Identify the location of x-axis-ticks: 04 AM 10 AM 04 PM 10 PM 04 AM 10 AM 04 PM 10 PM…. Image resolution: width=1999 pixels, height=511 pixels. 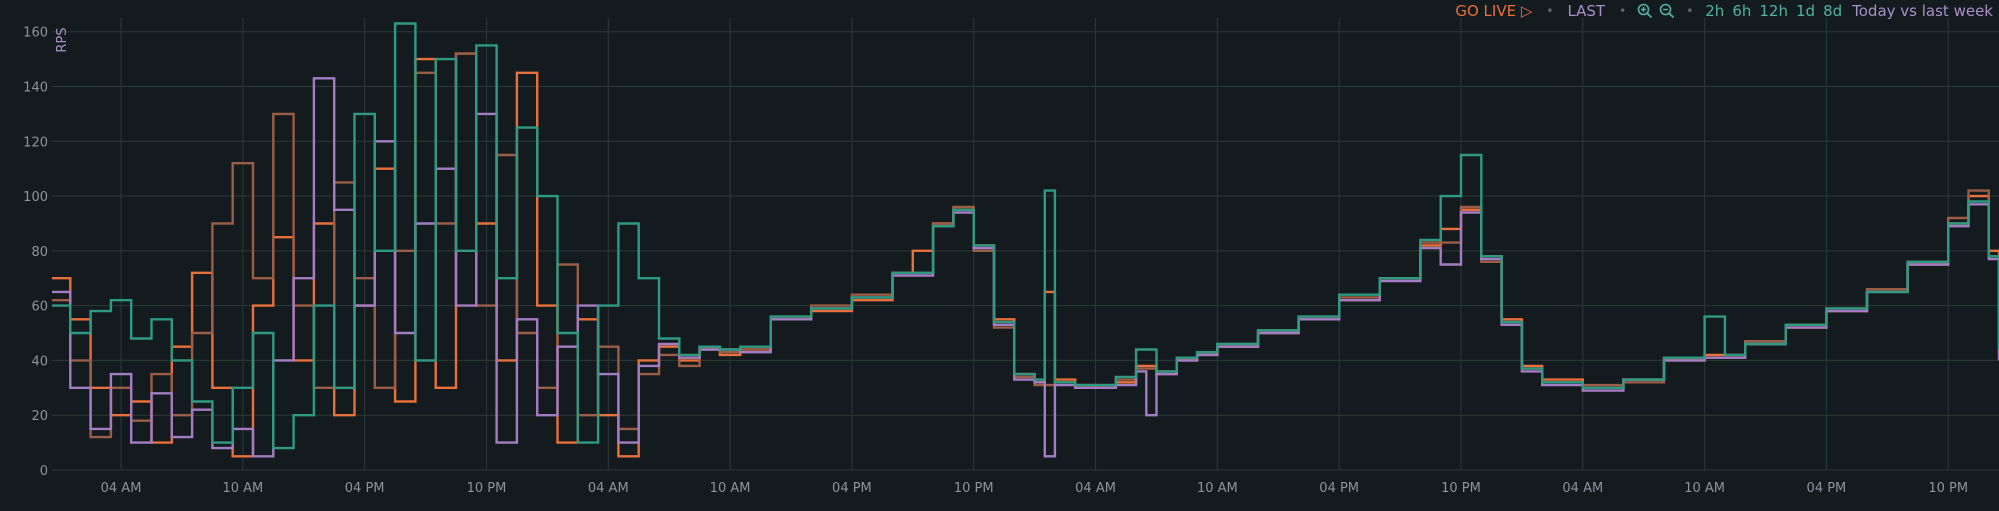
(1034, 488).